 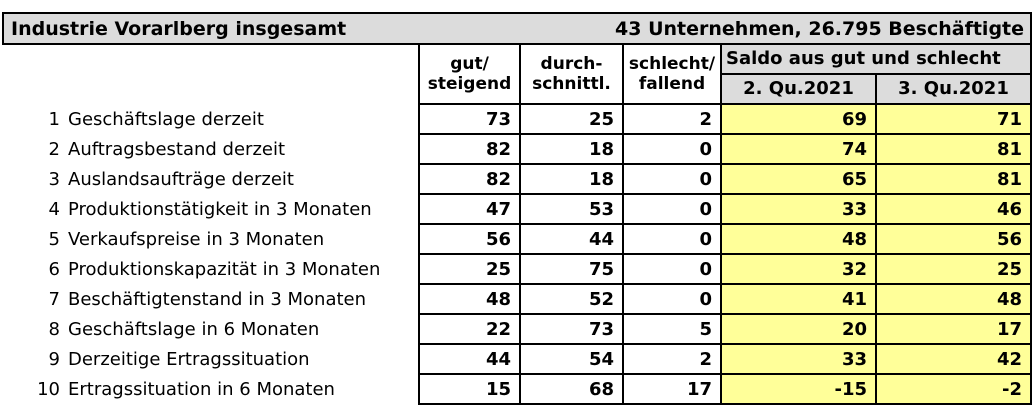 What do you see at coordinates (48, 389) in the screenshot?
I see `row-number: 10` at bounding box center [48, 389].